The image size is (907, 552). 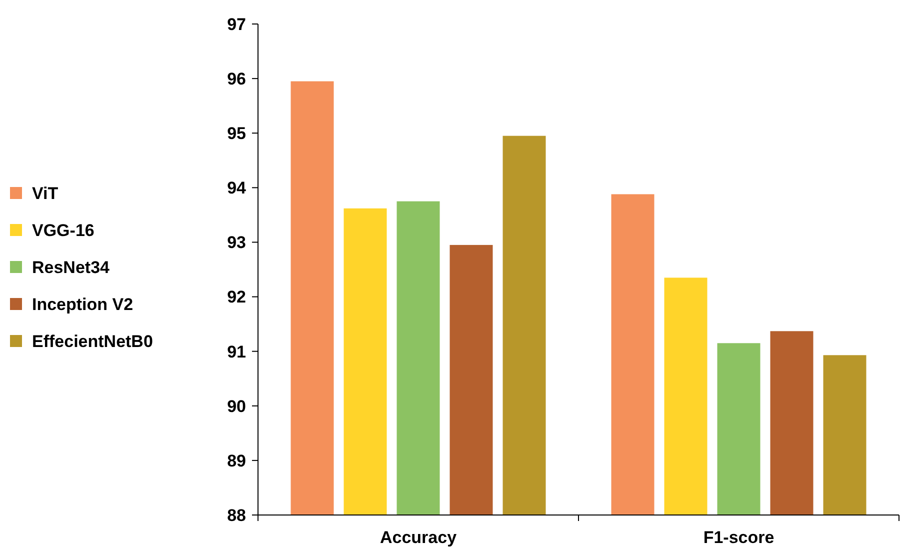 I want to click on y-tick-label: 97, so click(x=236, y=24).